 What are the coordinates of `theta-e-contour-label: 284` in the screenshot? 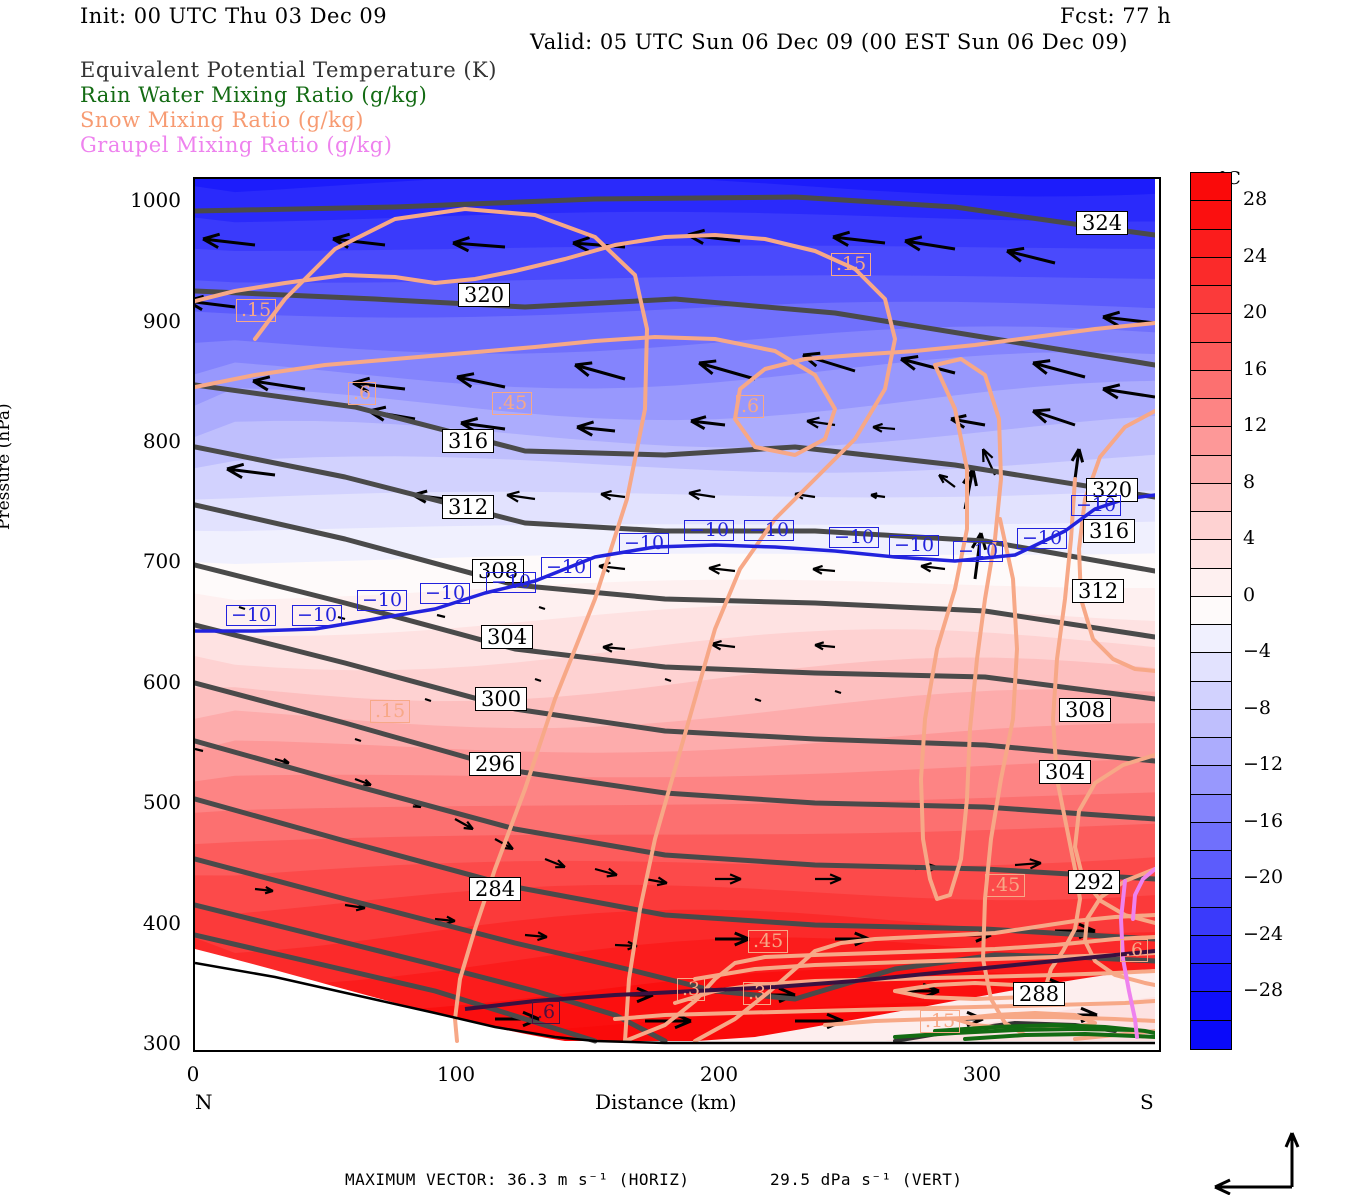 It's located at (495, 889).